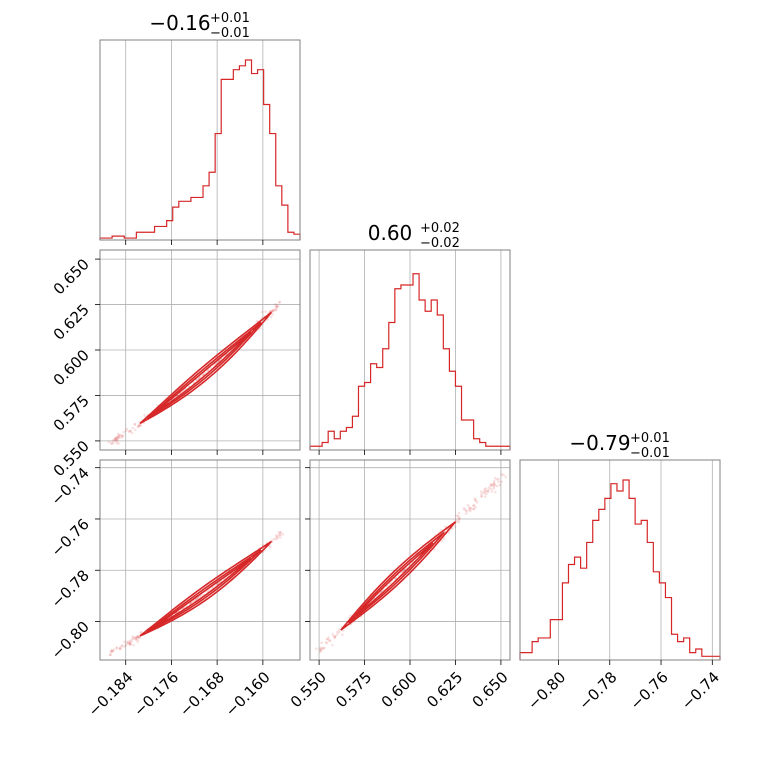  What do you see at coordinates (71, 276) in the screenshot?
I see `y-tick-label: 0.650` at bounding box center [71, 276].